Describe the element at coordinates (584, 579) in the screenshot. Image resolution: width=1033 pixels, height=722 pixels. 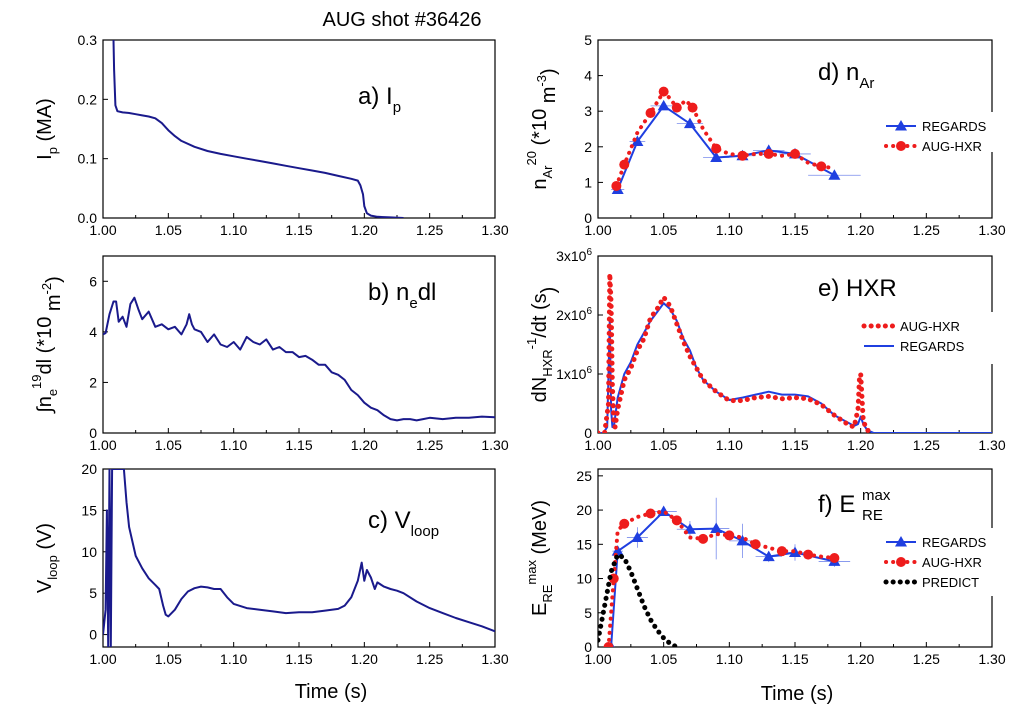
I see `y-tick-label: 10` at that location.